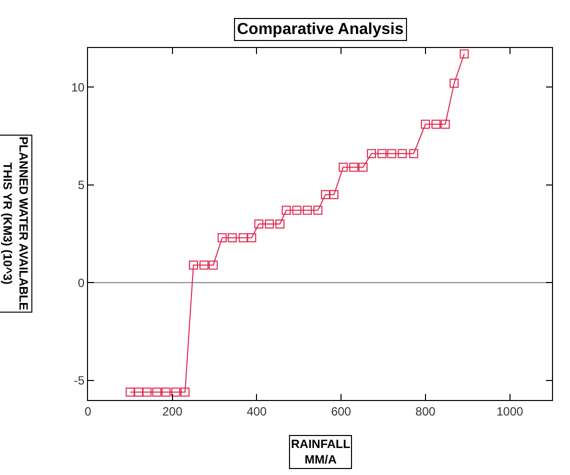  Describe the element at coordinates (78, 87) in the screenshot. I see `y-tick-label: 10` at that location.